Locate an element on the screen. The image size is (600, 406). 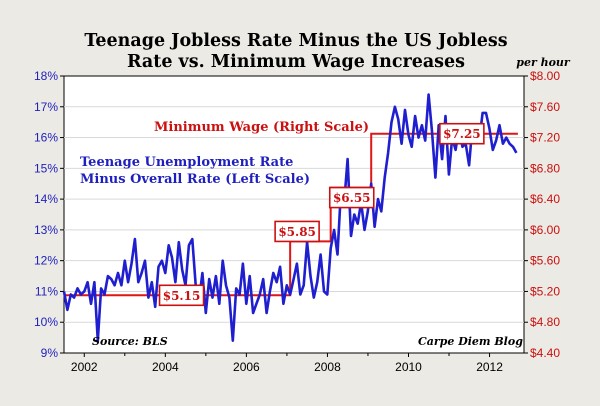
teen-label-line-1: Teenage Unemployment Rate is located at coordinates (186, 162).